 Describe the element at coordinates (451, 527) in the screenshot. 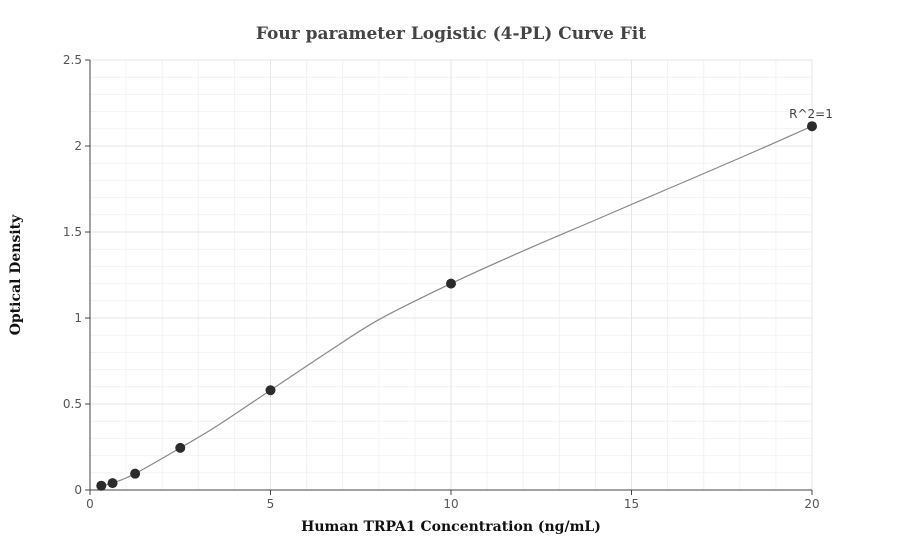

I see `x-axis-title: Human TRPA1 Concentration (ng/mL)` at that location.